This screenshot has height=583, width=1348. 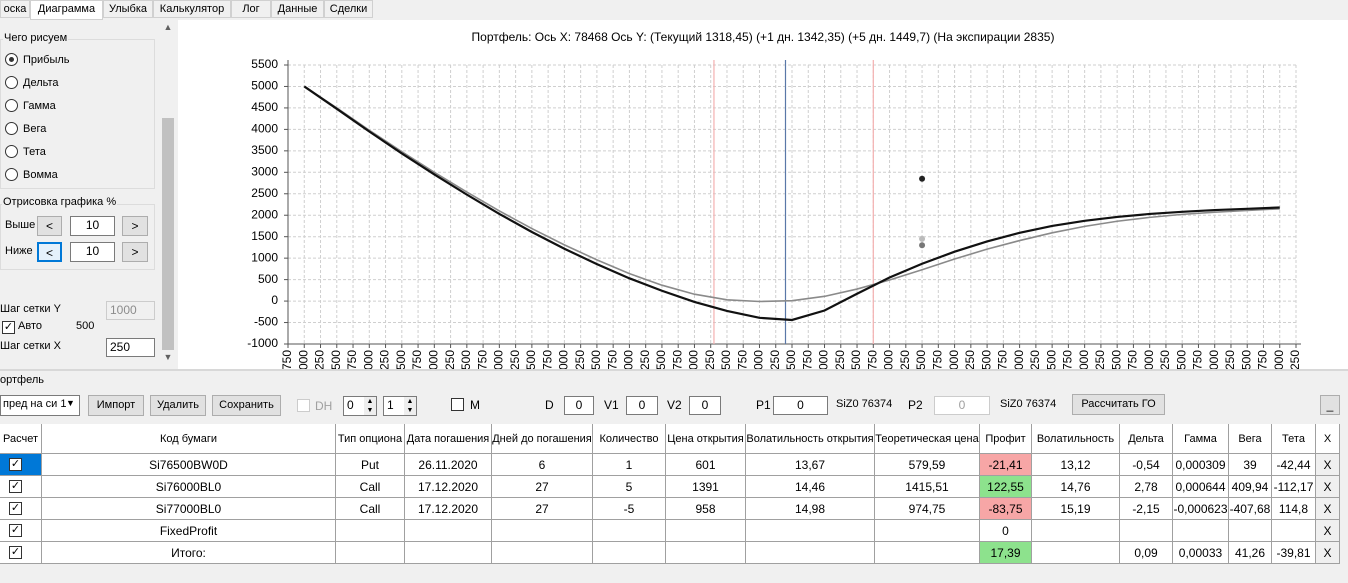 What do you see at coordinates (370, 465) in the screenshot?
I see `table-cell: Put` at bounding box center [370, 465].